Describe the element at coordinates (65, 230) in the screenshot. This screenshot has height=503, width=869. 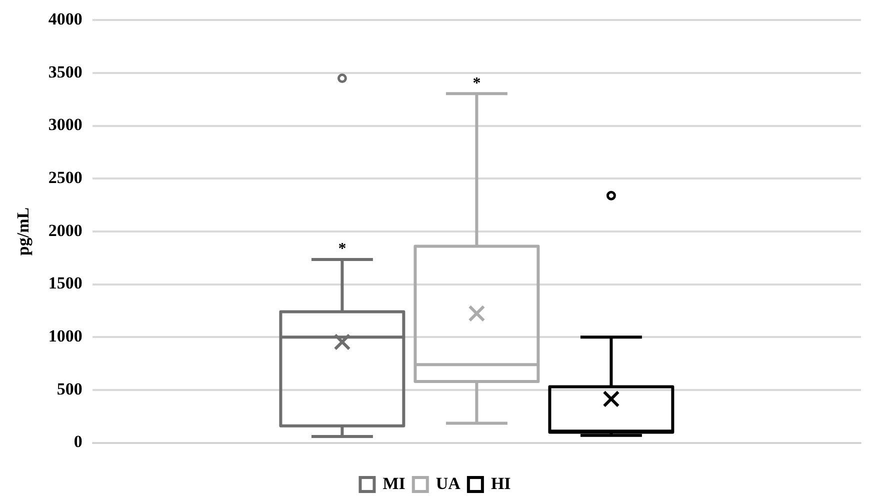
I see `y-tick-label: 2000` at that location.